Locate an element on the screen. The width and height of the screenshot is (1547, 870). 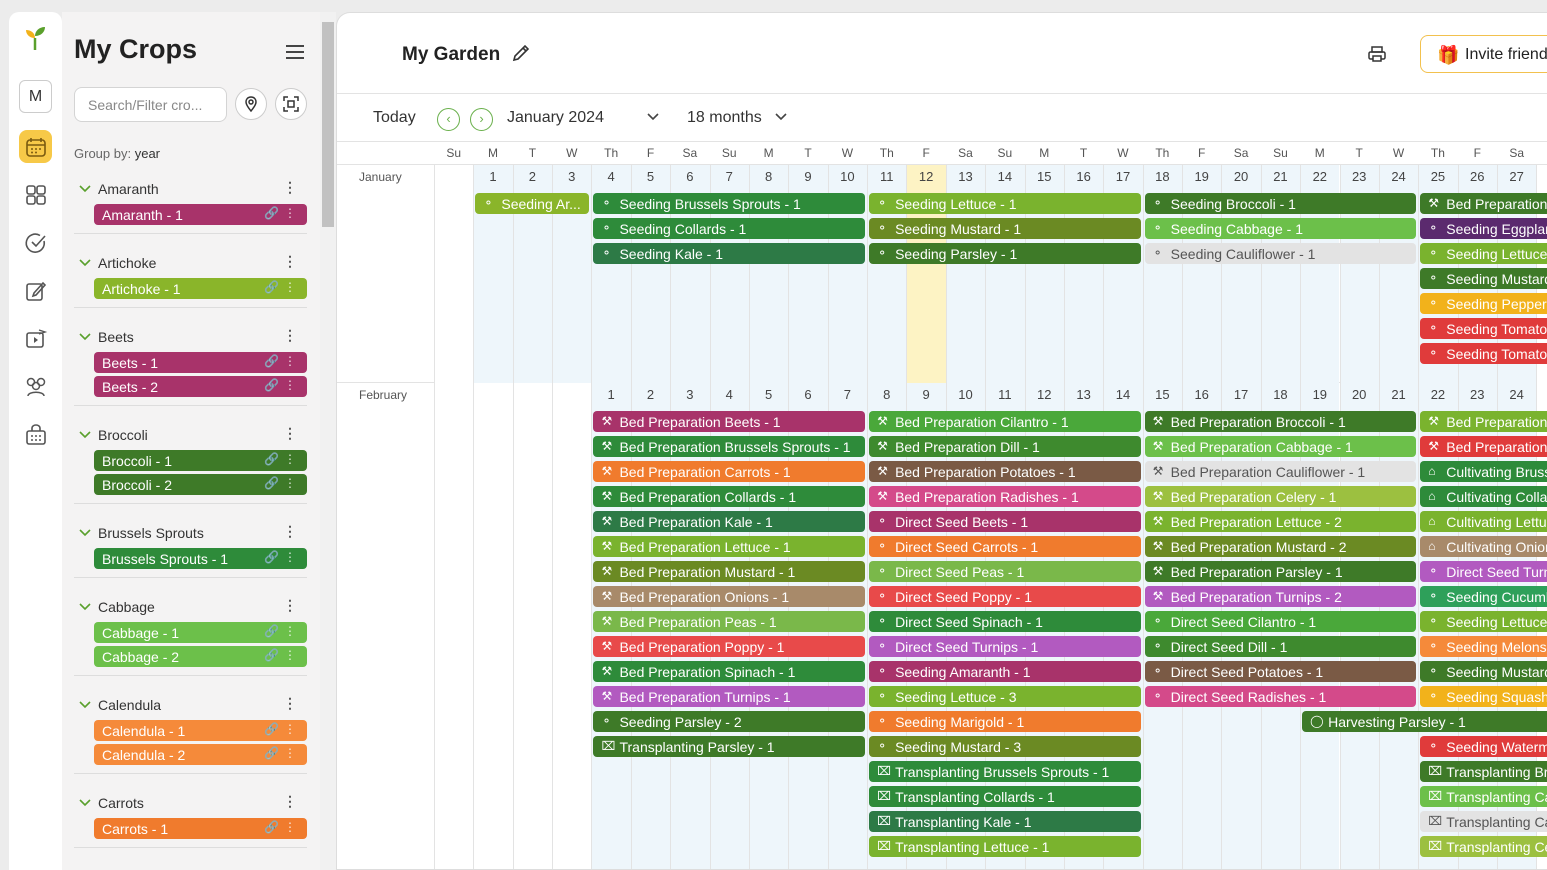
crop-item: Calendula - 2 🔗⋮ is located at coordinates (200, 754).